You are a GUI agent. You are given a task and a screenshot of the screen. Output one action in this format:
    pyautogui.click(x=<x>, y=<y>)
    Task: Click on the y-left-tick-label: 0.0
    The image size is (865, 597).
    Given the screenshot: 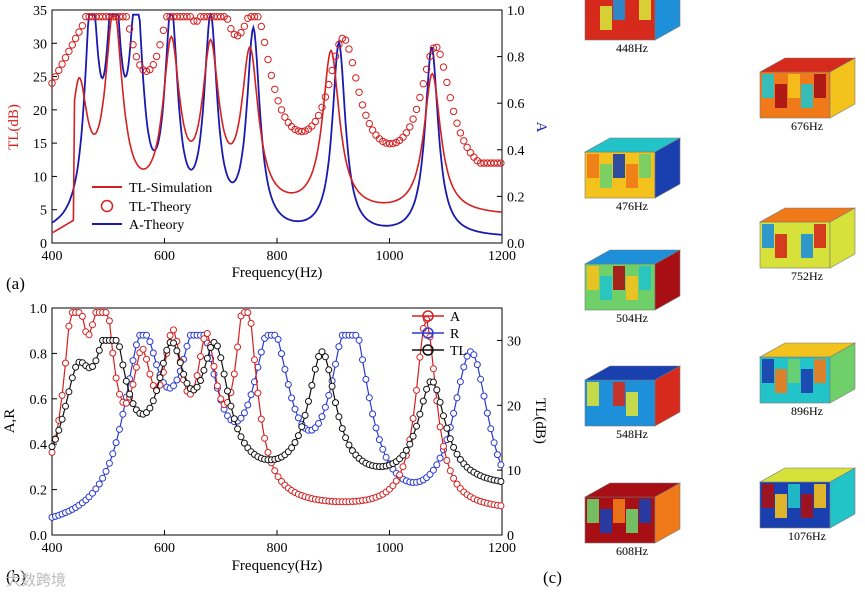 What is the action you would take?
    pyautogui.click(x=39, y=536)
    